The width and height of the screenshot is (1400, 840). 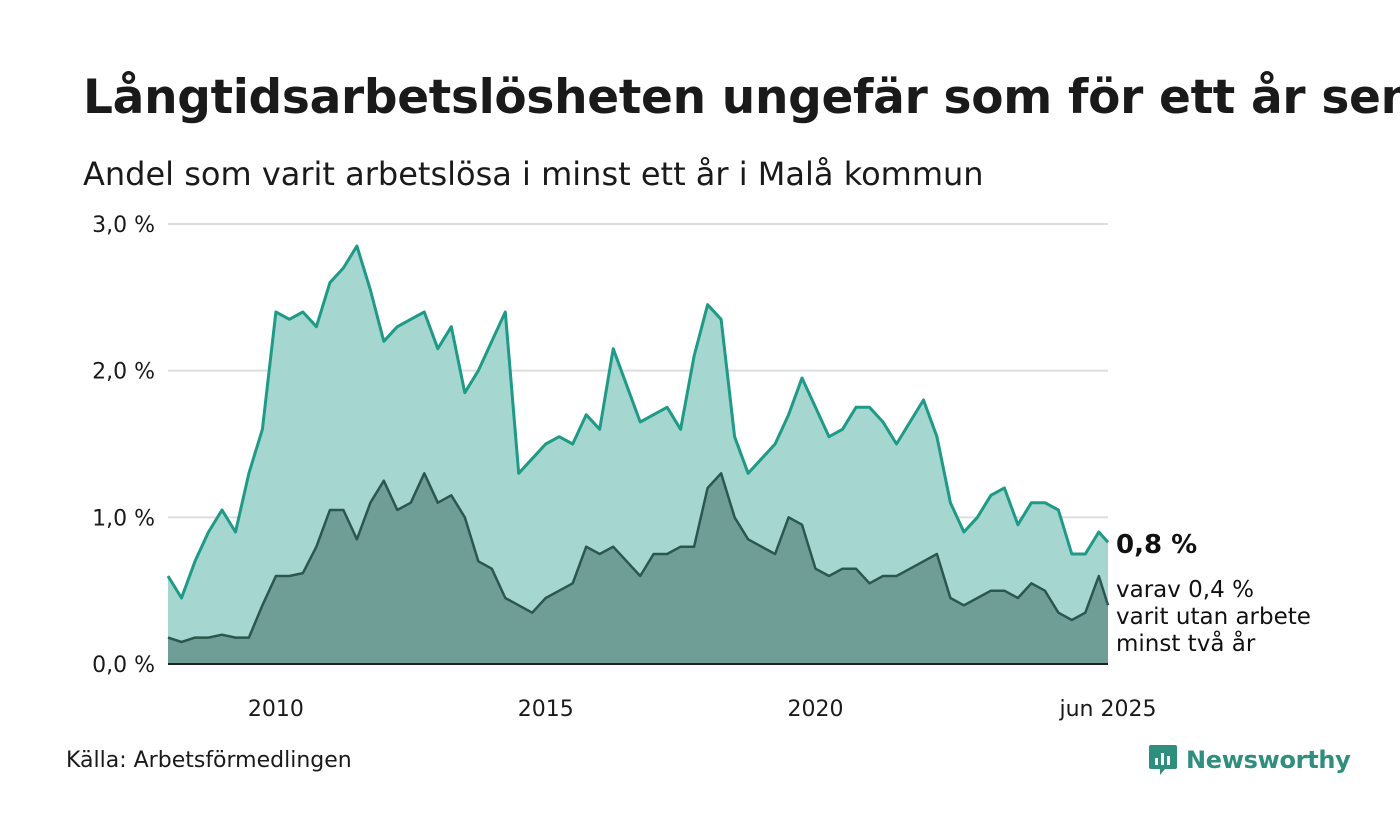 I want to click on y-axis-ticks: 0,0 % 1,0 % 2,0 % 3,0 %, so click(x=123, y=445).